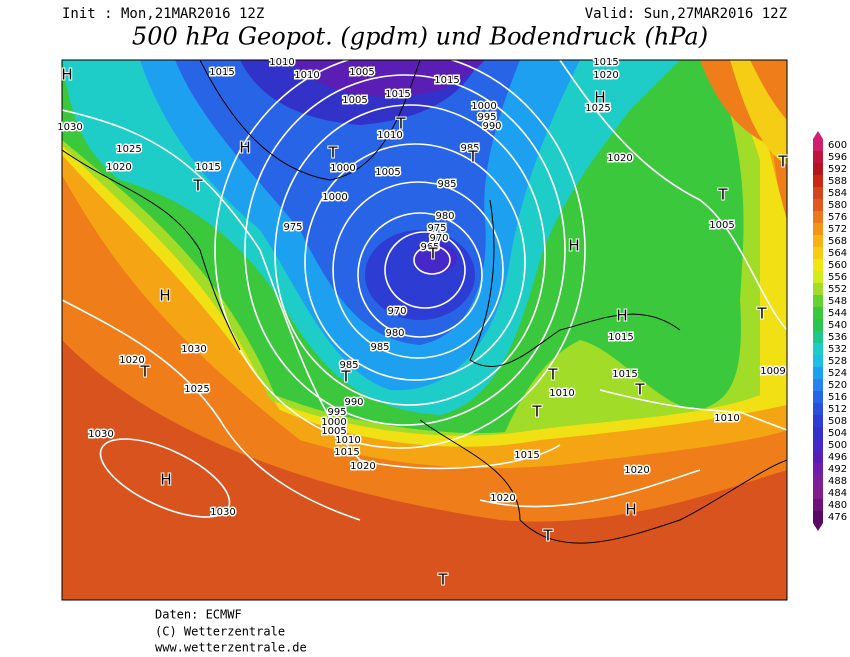 The image size is (850, 657). I want to click on colorbar-label: 536, so click(837, 337).